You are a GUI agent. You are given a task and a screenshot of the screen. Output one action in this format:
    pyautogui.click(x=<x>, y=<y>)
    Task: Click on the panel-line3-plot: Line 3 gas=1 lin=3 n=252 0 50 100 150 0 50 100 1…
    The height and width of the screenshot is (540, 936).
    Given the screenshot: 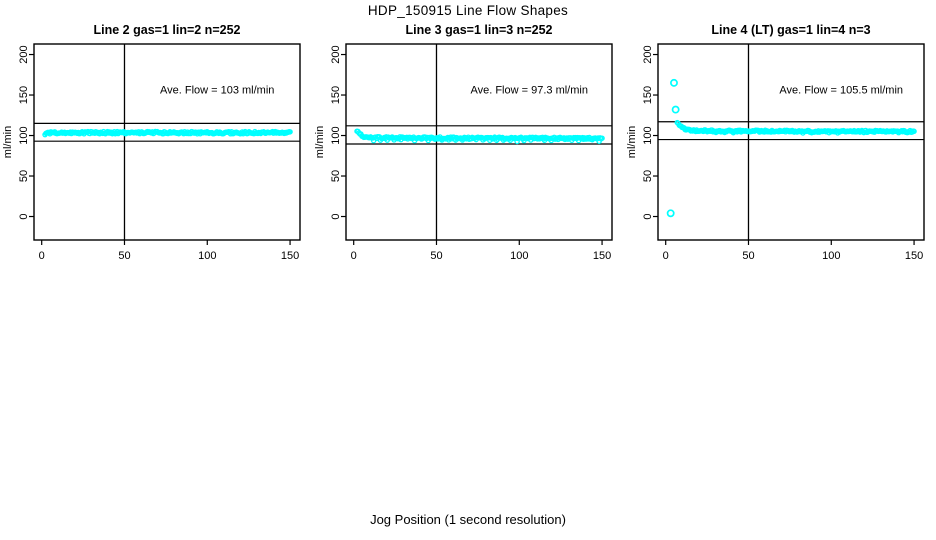 What is the action you would take?
    pyautogui.click(x=463, y=142)
    